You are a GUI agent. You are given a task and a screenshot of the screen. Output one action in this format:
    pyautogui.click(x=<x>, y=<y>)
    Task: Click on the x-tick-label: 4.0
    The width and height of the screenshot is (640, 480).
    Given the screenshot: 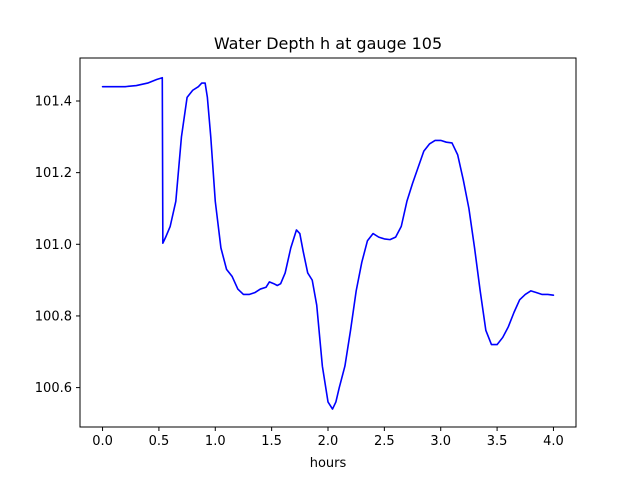 What is the action you would take?
    pyautogui.click(x=553, y=441)
    